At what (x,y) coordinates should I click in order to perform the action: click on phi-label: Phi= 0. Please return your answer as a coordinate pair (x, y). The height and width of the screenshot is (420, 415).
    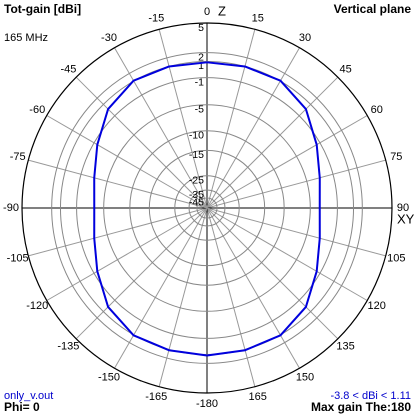
    Looking at the image, I should click on (22, 407).